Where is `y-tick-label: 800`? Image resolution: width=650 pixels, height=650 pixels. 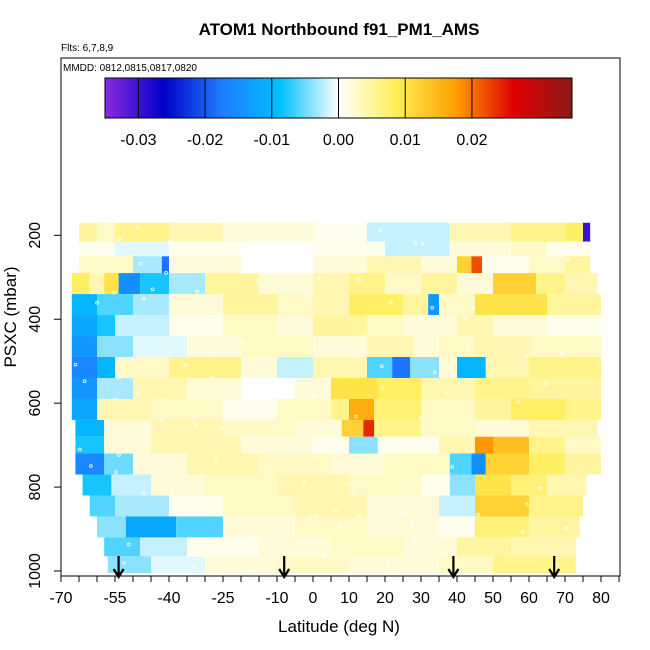 y-tick-label: 800 is located at coordinates (35, 487).